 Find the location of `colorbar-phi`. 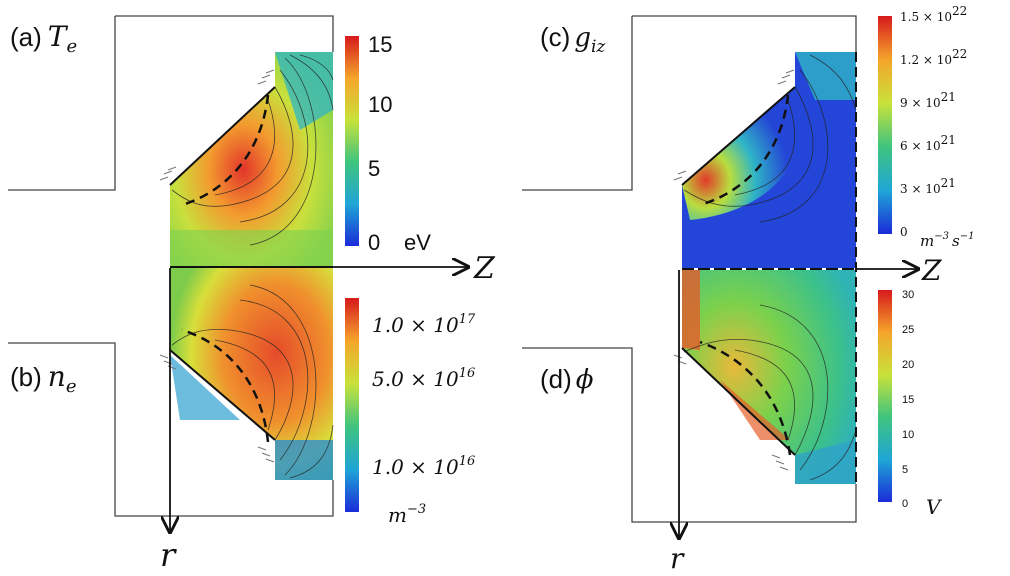

colorbar-phi is located at coordinates (885, 396).